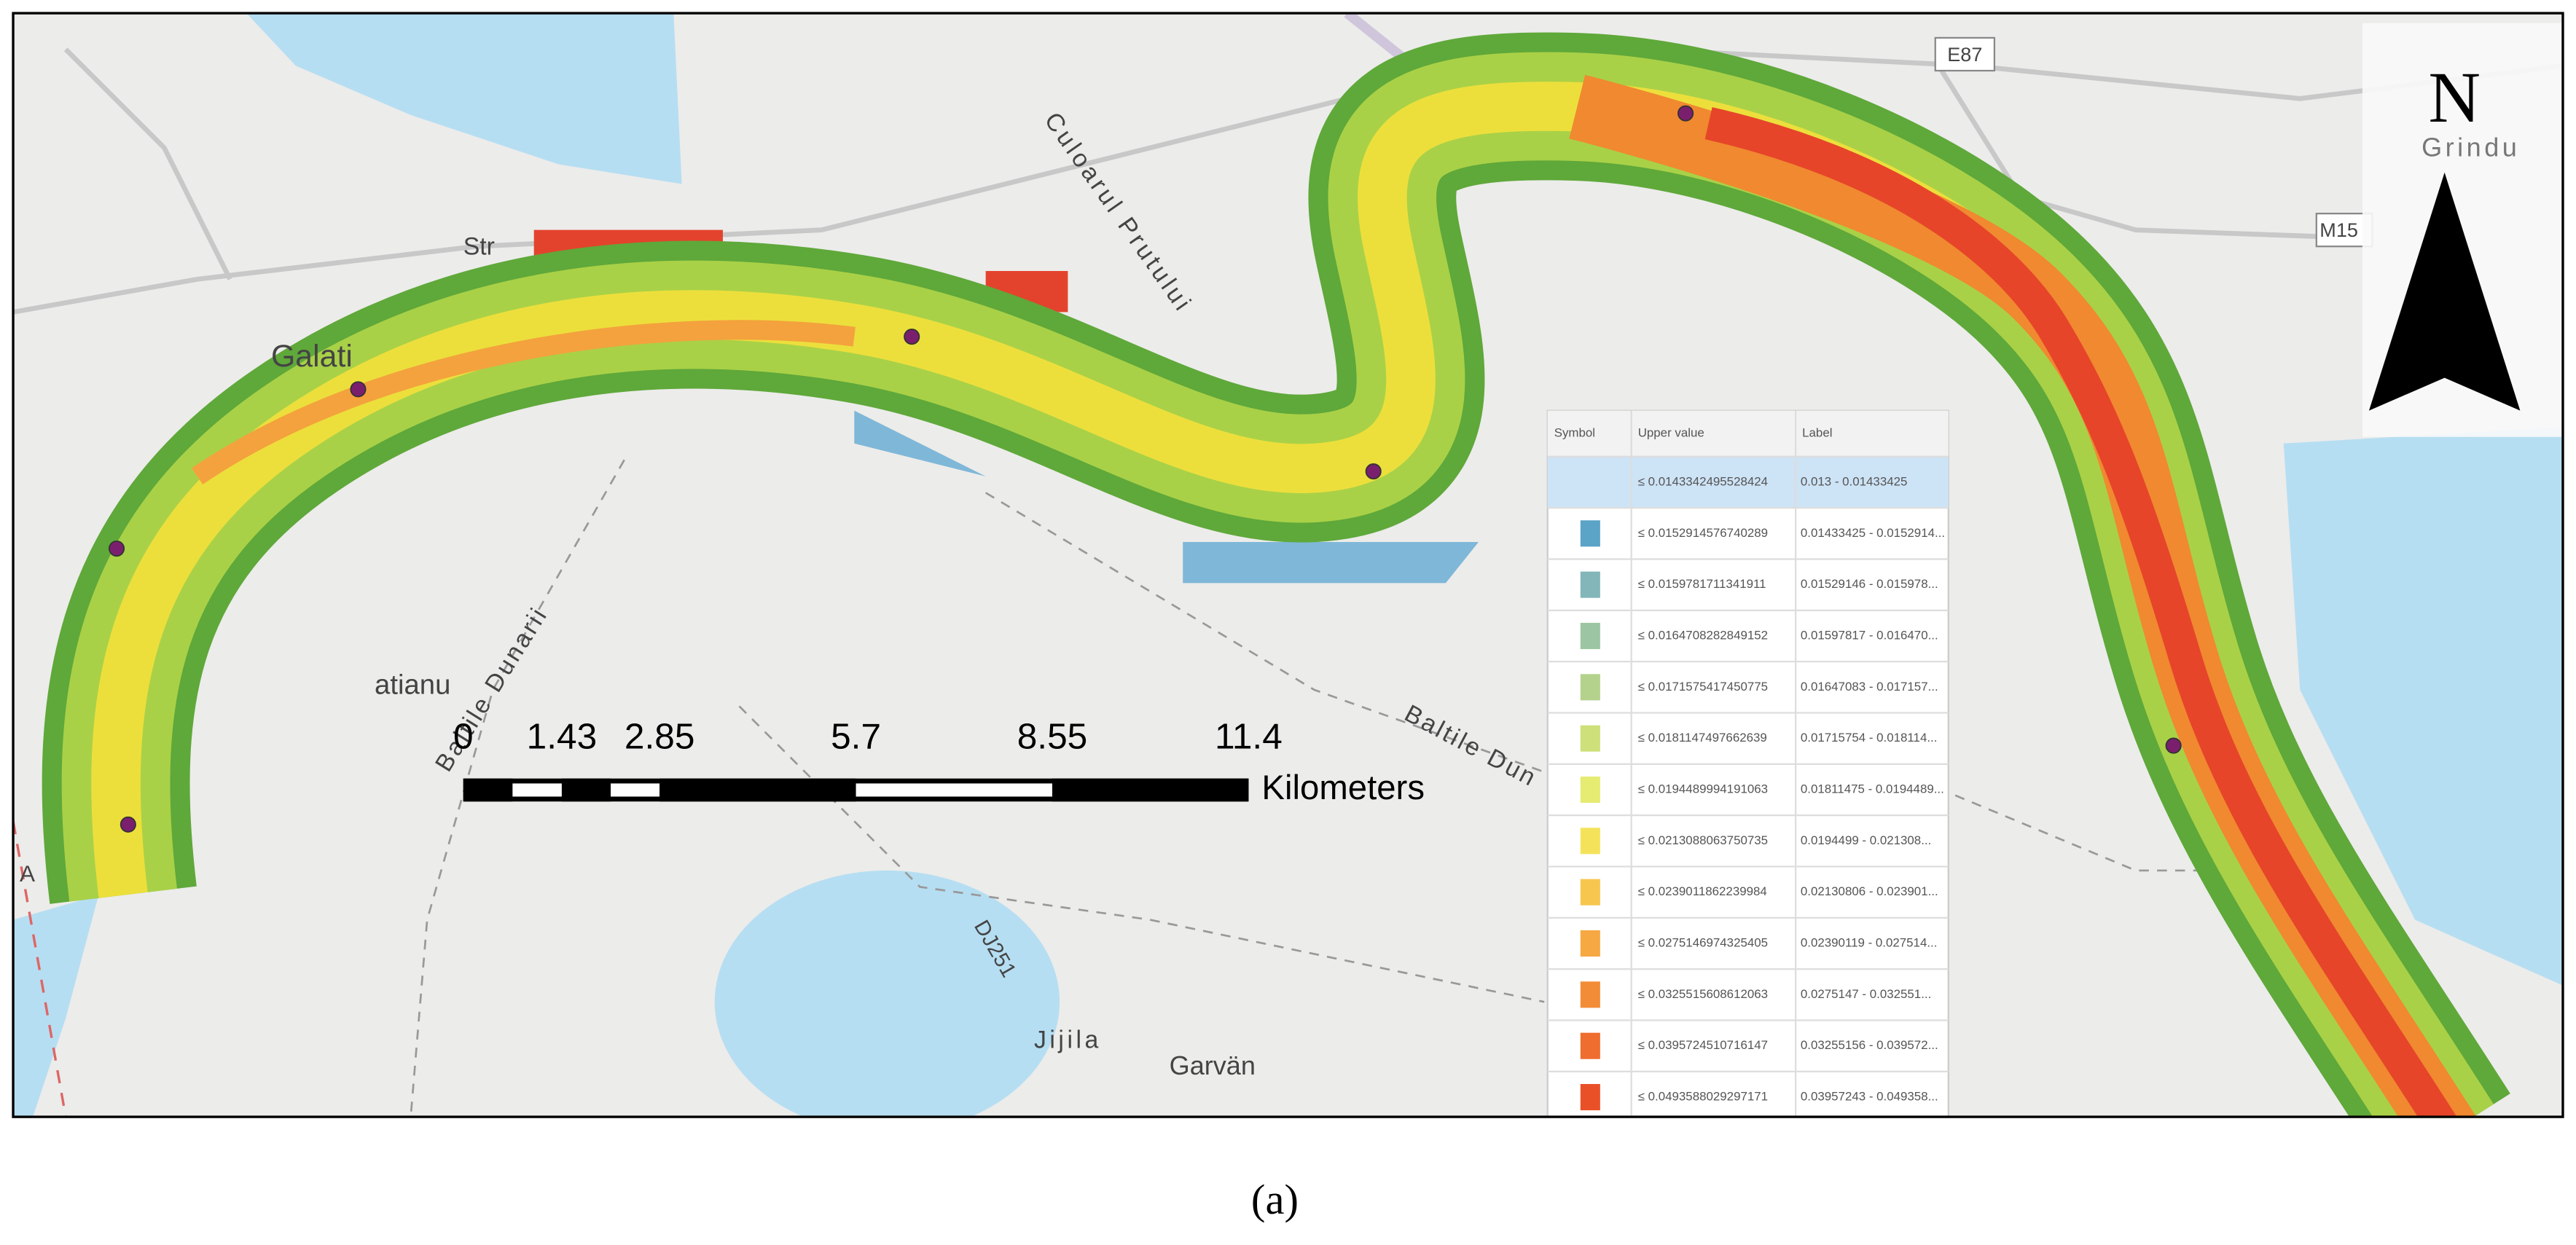 The height and width of the screenshot is (1245, 2576). Describe the element at coordinates (1068, 1039) in the screenshot. I see `place-label: Jijila` at that location.